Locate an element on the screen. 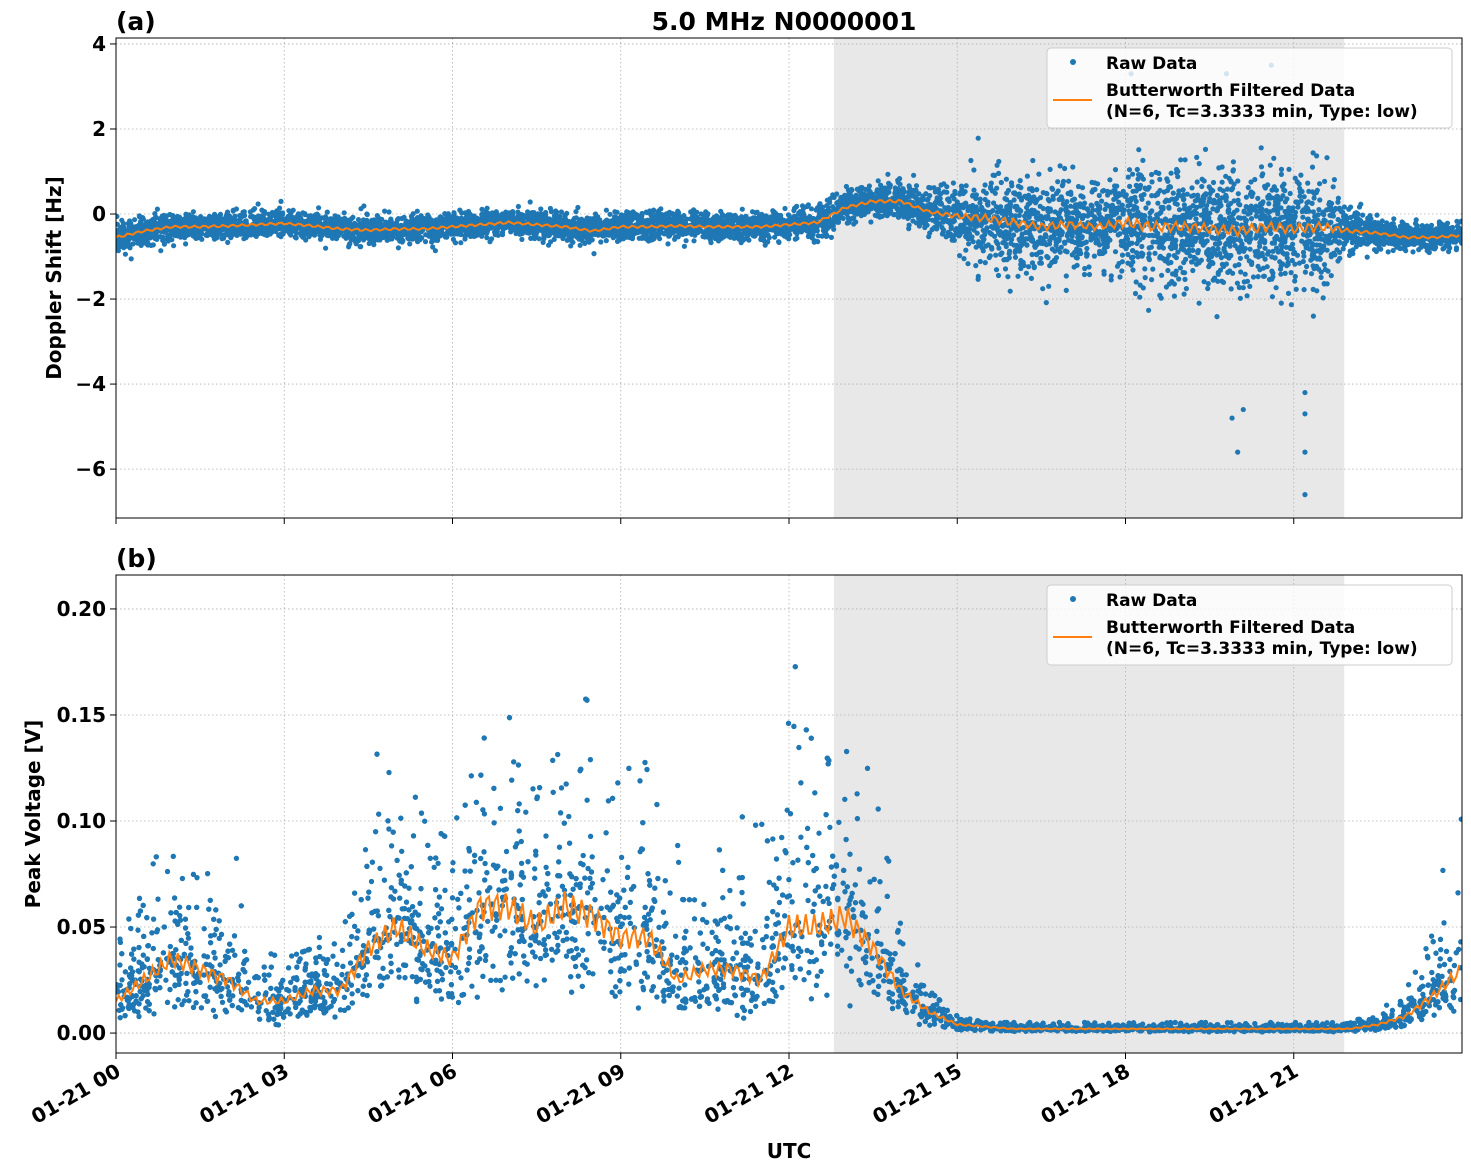 This screenshot has width=1471, height=1172. y-tick-label: 2 is located at coordinates (99, 129).